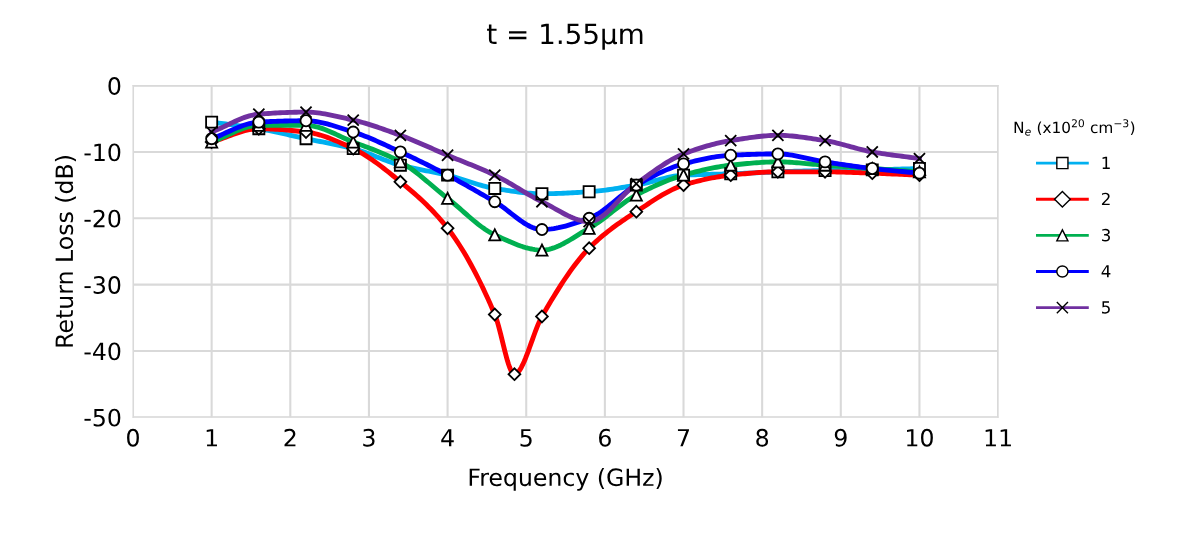 This screenshot has width=1177, height=535. Describe the element at coordinates (1106, 307) in the screenshot. I see `legend-label: 5` at that location.